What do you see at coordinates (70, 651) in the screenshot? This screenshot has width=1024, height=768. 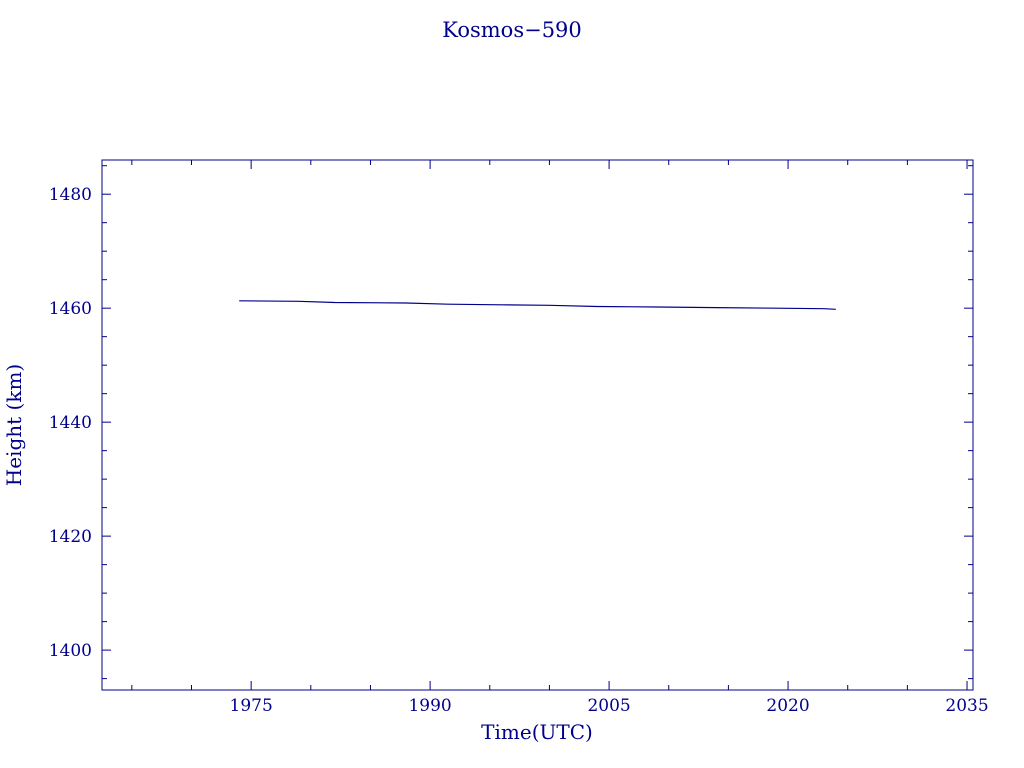 I see `y-tick-label: 1400` at bounding box center [70, 651].